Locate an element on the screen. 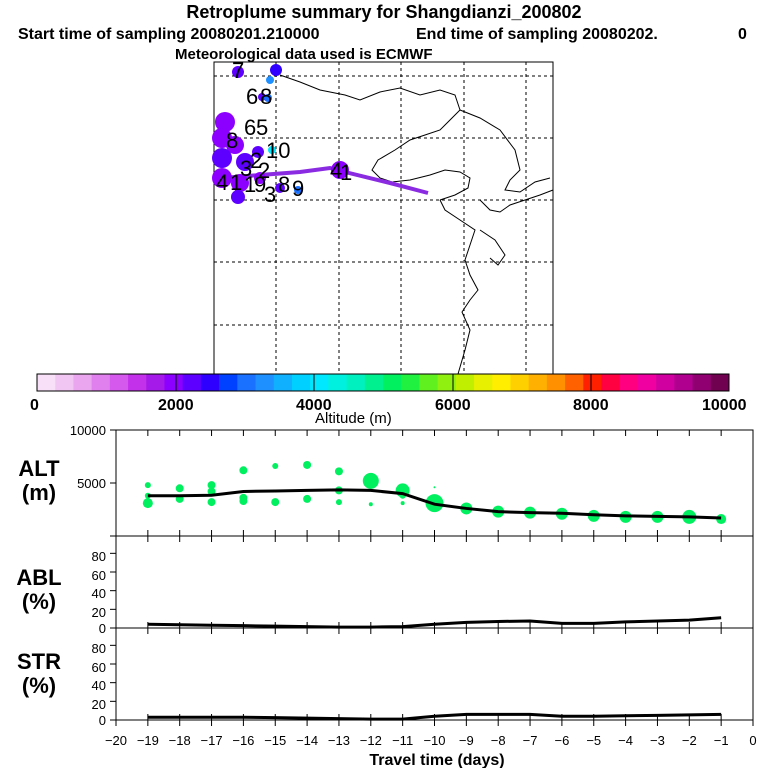 The height and width of the screenshot is (768, 768). met-data-label: Meteorological data used is ECMWF is located at coordinates (304, 54).